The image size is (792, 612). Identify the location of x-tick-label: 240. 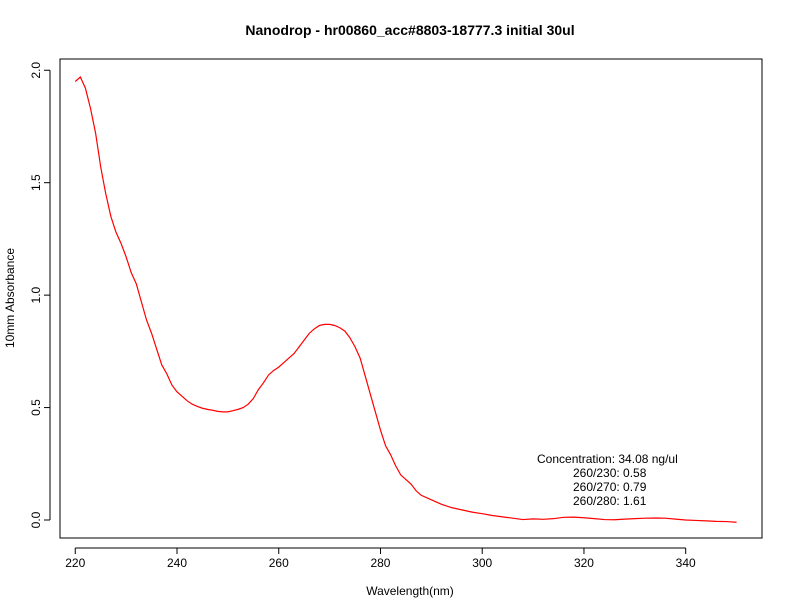
(177, 563).